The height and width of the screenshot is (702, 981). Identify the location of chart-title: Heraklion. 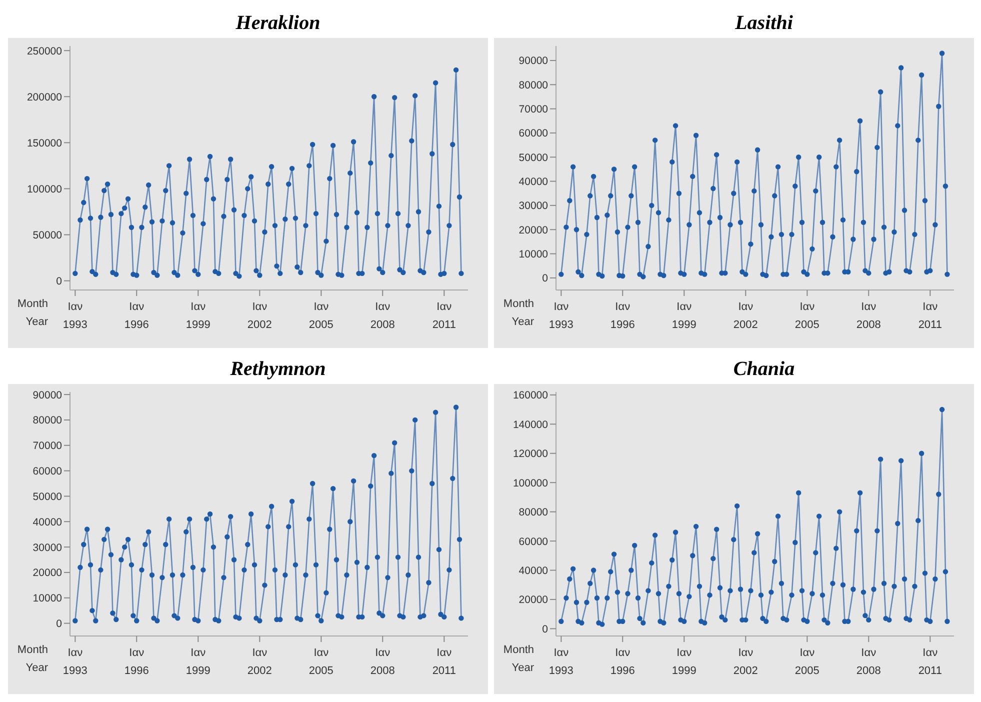
(248, 23).